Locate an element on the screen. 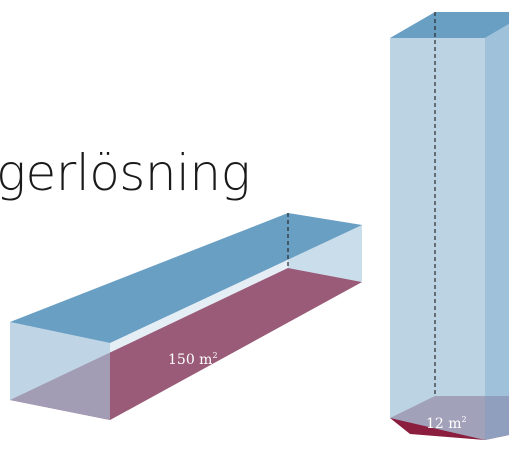 The width and height of the screenshot is (509, 450). tall-box-side-face is located at coordinates (497, 232).